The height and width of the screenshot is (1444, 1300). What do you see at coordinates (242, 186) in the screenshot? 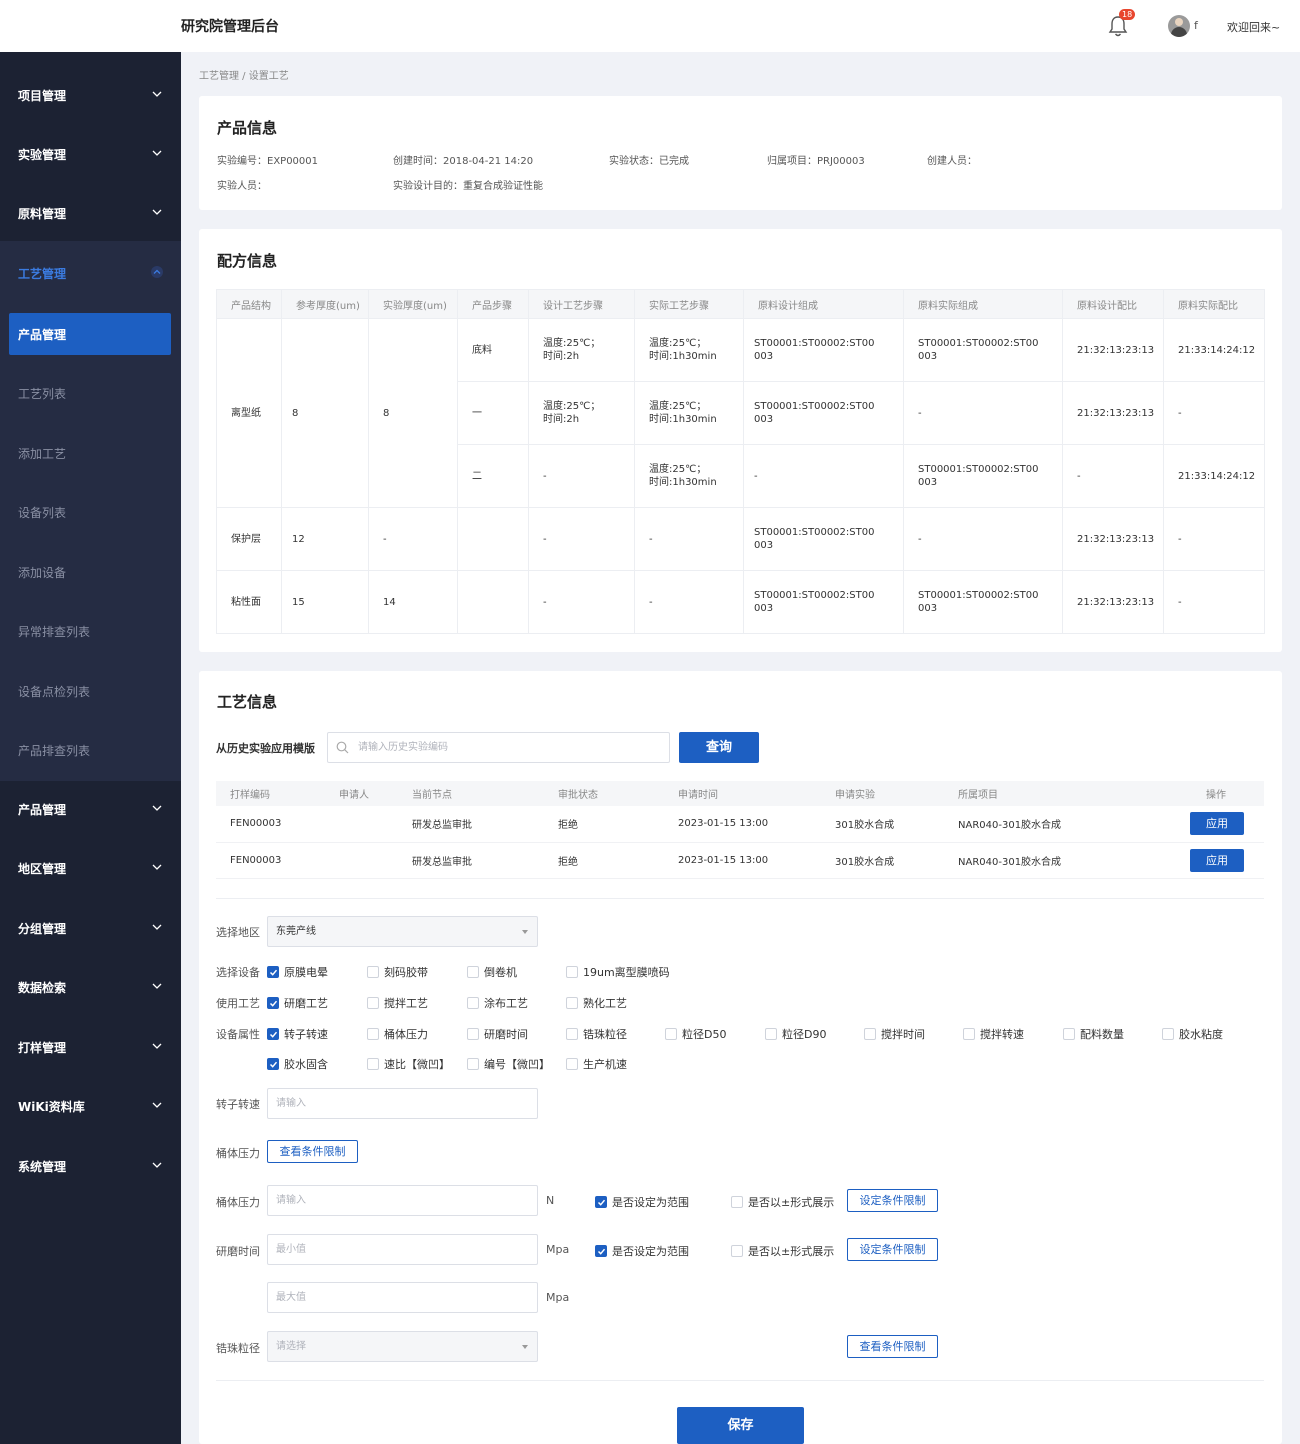
I see `info-experimenter: 实验人员：` at bounding box center [242, 186].